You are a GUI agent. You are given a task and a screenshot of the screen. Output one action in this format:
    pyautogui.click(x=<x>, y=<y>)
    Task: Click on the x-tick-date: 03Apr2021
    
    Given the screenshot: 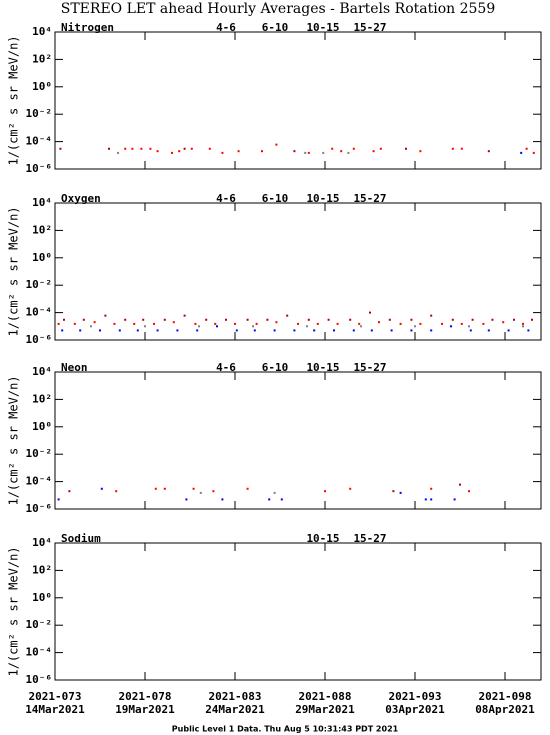 What is the action you would take?
    pyautogui.click(x=415, y=709)
    